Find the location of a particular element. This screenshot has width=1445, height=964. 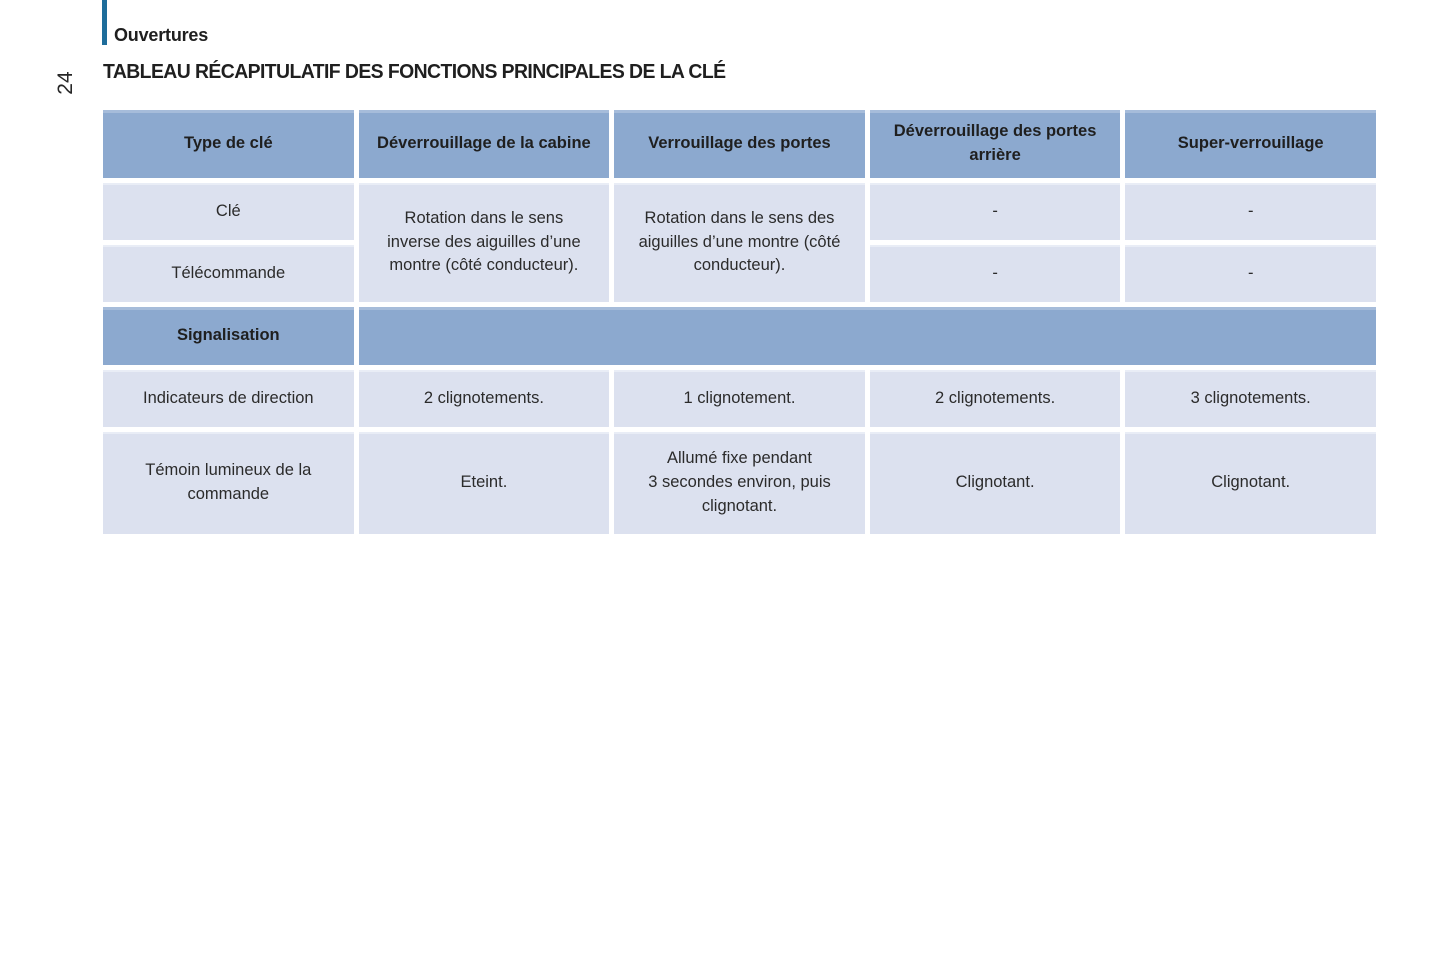

cell-indicateurs-arriere: 2 clignotements. is located at coordinates (995, 398).